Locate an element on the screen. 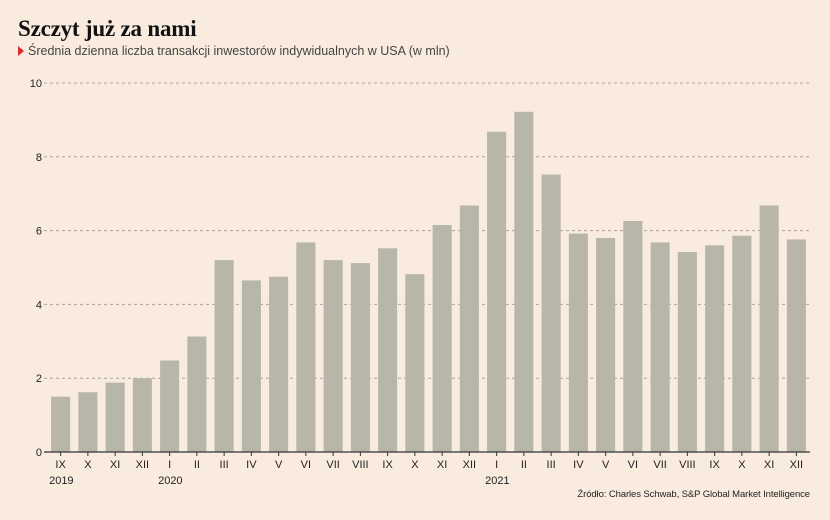  y-tick-label: 4 is located at coordinates (39, 305).